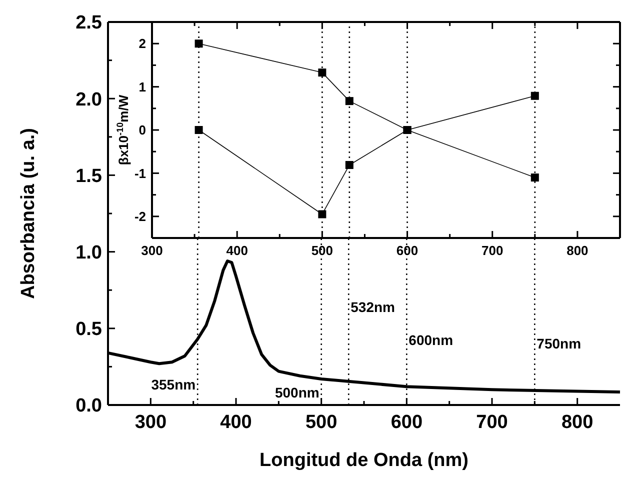  I want to click on y-tick-label: 1, so click(142, 86).